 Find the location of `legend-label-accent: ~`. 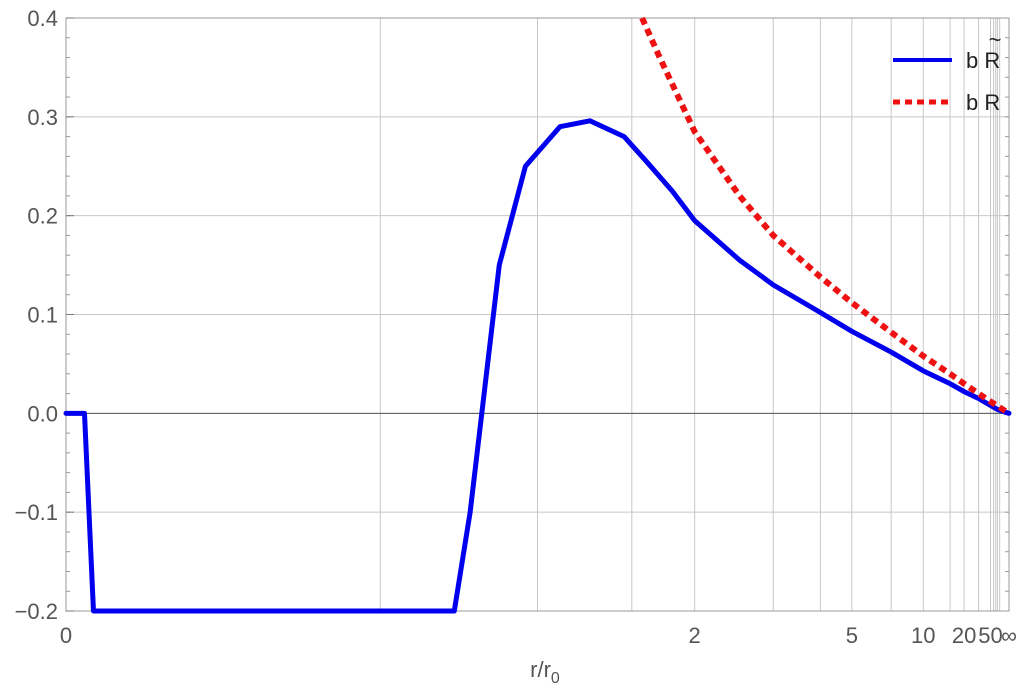

legend-label-accent: ~ is located at coordinates (995, 39).